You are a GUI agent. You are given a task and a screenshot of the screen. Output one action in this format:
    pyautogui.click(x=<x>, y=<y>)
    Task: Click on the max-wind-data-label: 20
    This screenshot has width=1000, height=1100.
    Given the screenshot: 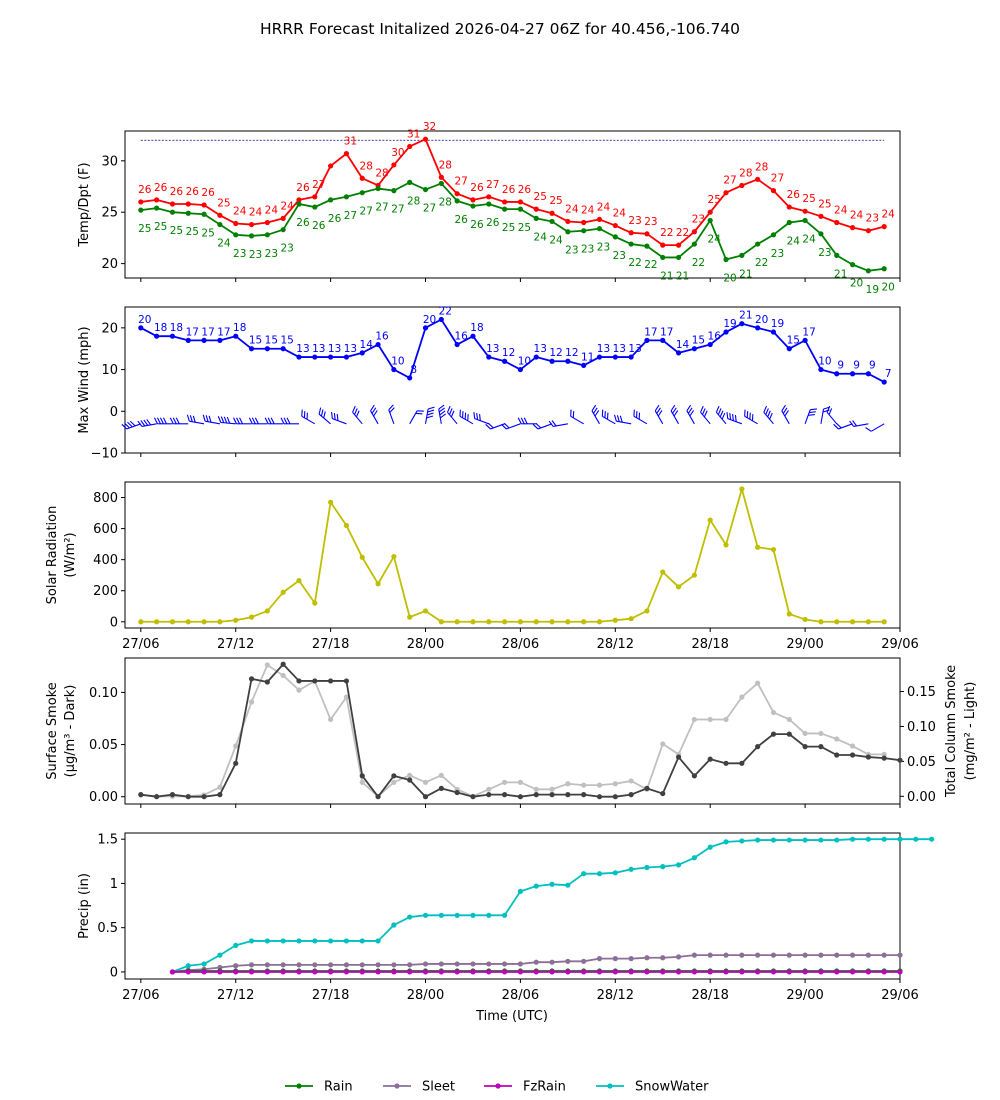 What is the action you would take?
    pyautogui.click(x=429, y=320)
    